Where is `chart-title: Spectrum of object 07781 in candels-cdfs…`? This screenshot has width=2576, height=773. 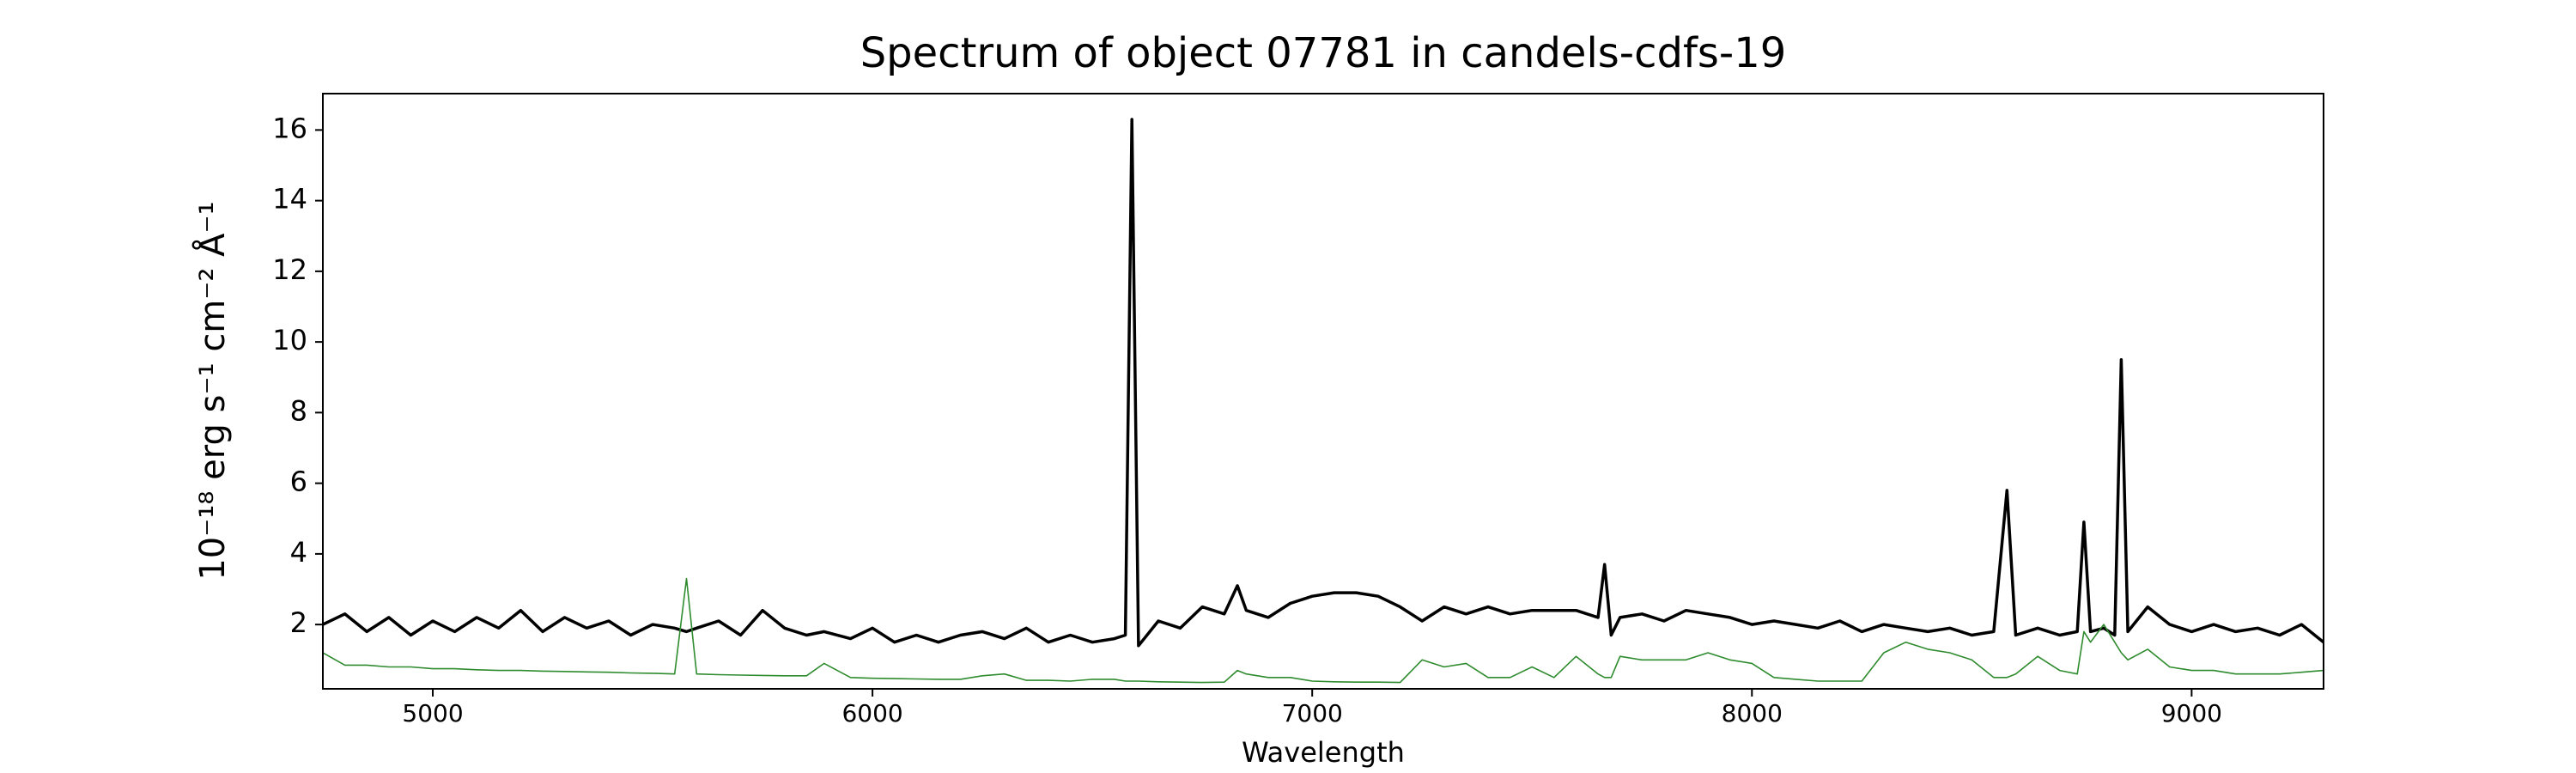
chart-title: Spectrum of object 07781 in candels-cdfs… is located at coordinates (1323, 53).